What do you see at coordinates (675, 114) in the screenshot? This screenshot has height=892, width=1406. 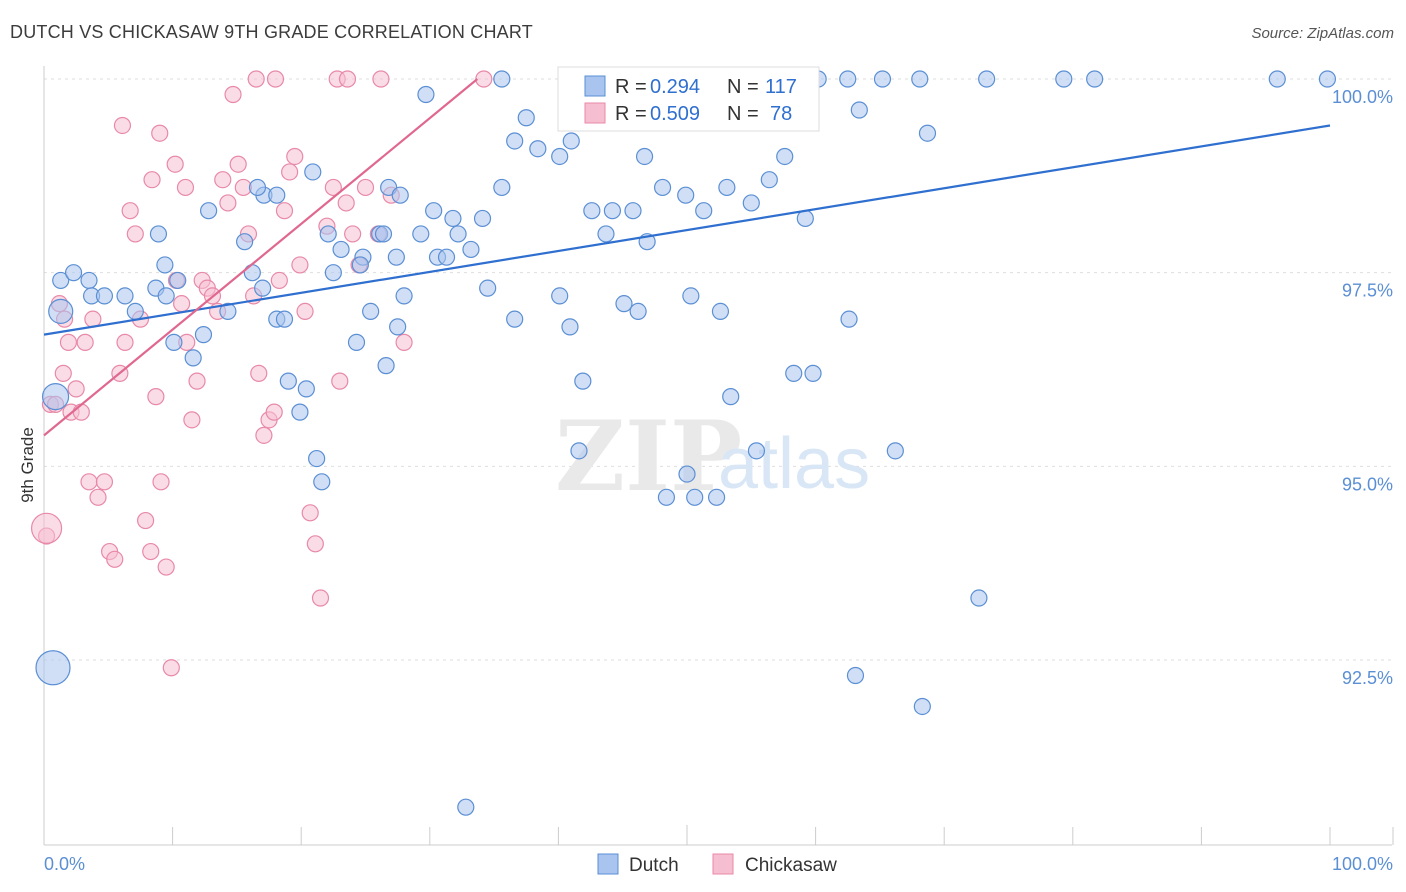 I see `legend-chickasaw-r-value: 0.509` at bounding box center [675, 114].